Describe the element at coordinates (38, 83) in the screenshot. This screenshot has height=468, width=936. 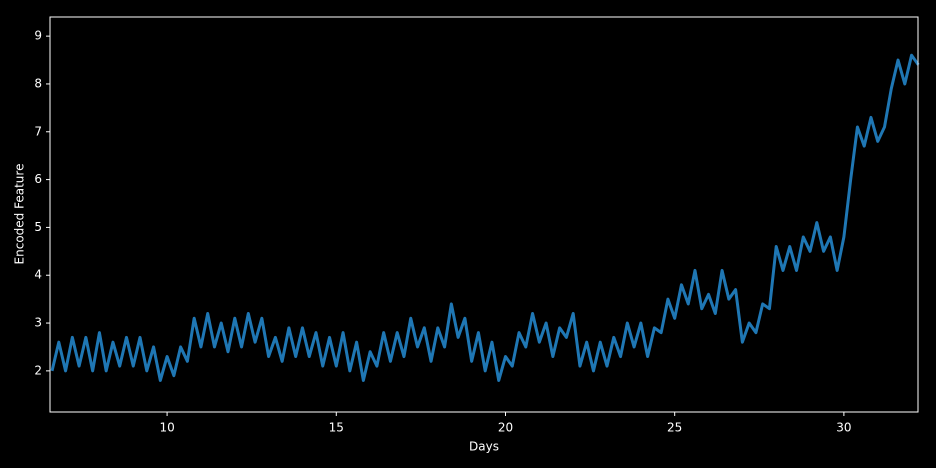
I see `y-tick-label: 8` at that location.